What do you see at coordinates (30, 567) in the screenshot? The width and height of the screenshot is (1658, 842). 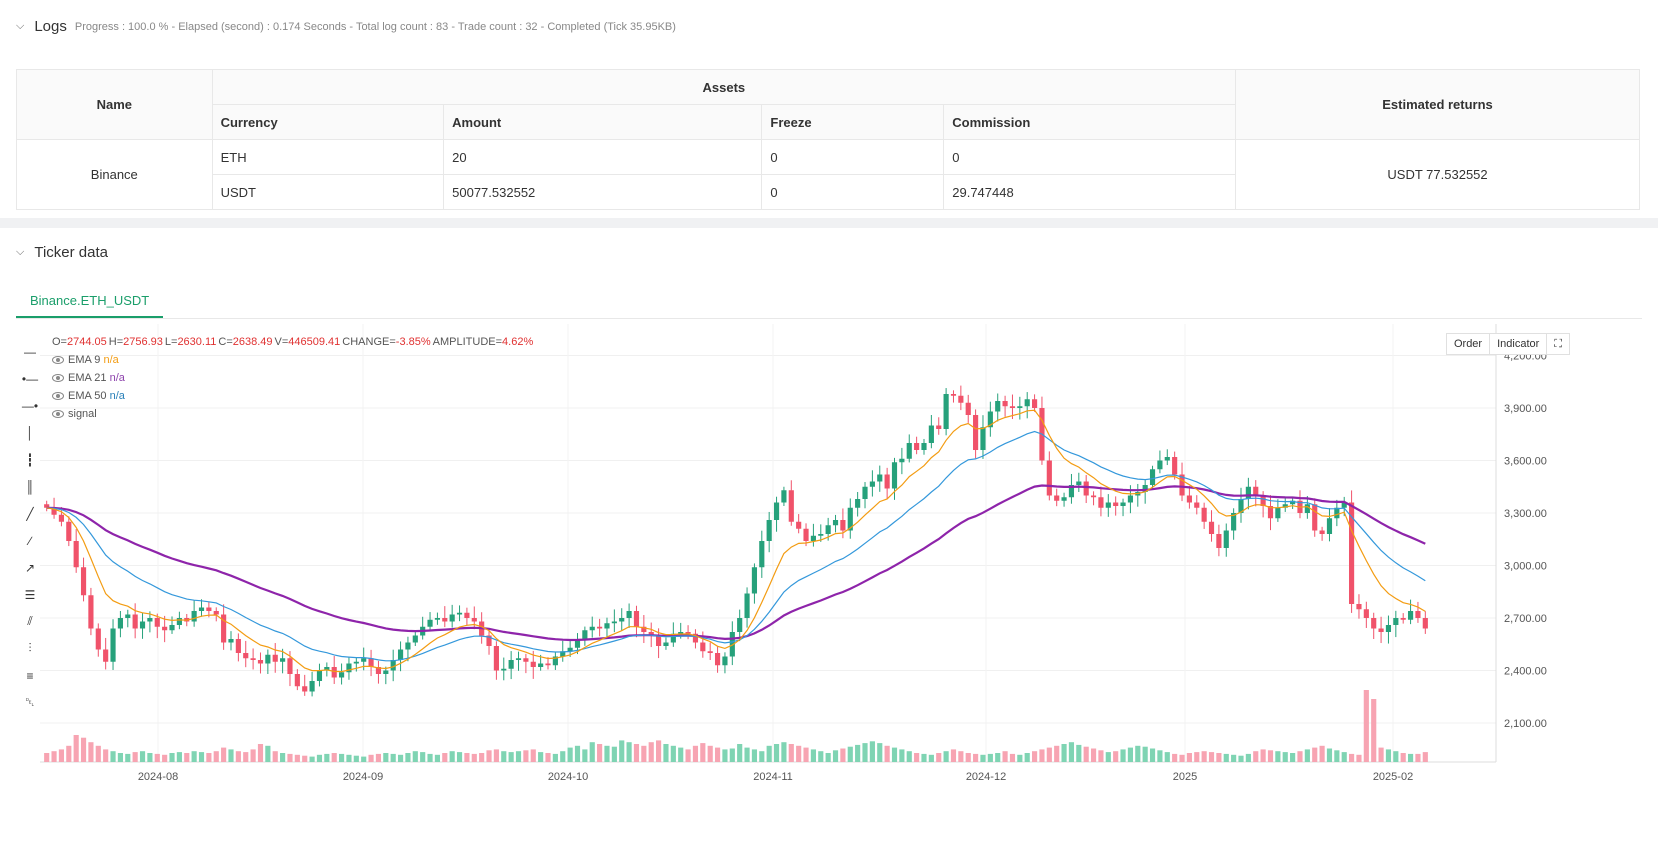 I see `ray-icon: ↗` at bounding box center [30, 567].